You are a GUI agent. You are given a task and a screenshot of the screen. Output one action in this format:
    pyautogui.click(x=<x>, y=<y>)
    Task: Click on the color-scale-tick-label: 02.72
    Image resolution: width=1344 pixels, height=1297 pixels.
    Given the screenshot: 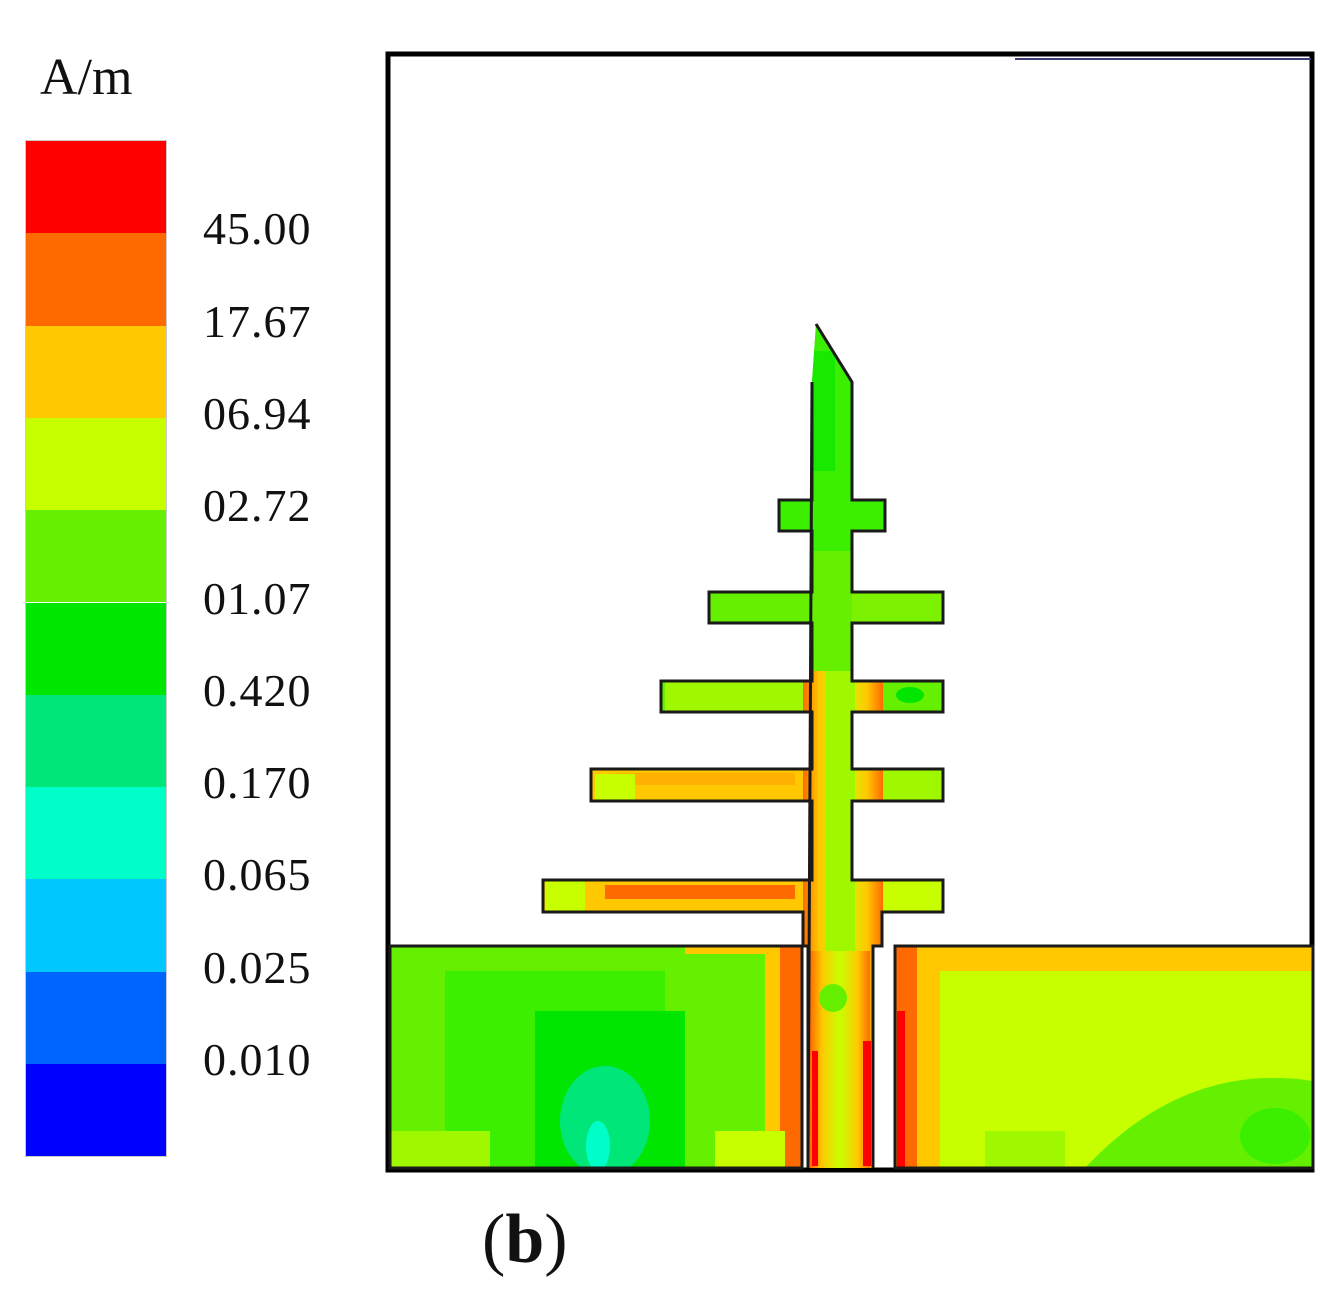 What is the action you would take?
    pyautogui.click(x=257, y=506)
    